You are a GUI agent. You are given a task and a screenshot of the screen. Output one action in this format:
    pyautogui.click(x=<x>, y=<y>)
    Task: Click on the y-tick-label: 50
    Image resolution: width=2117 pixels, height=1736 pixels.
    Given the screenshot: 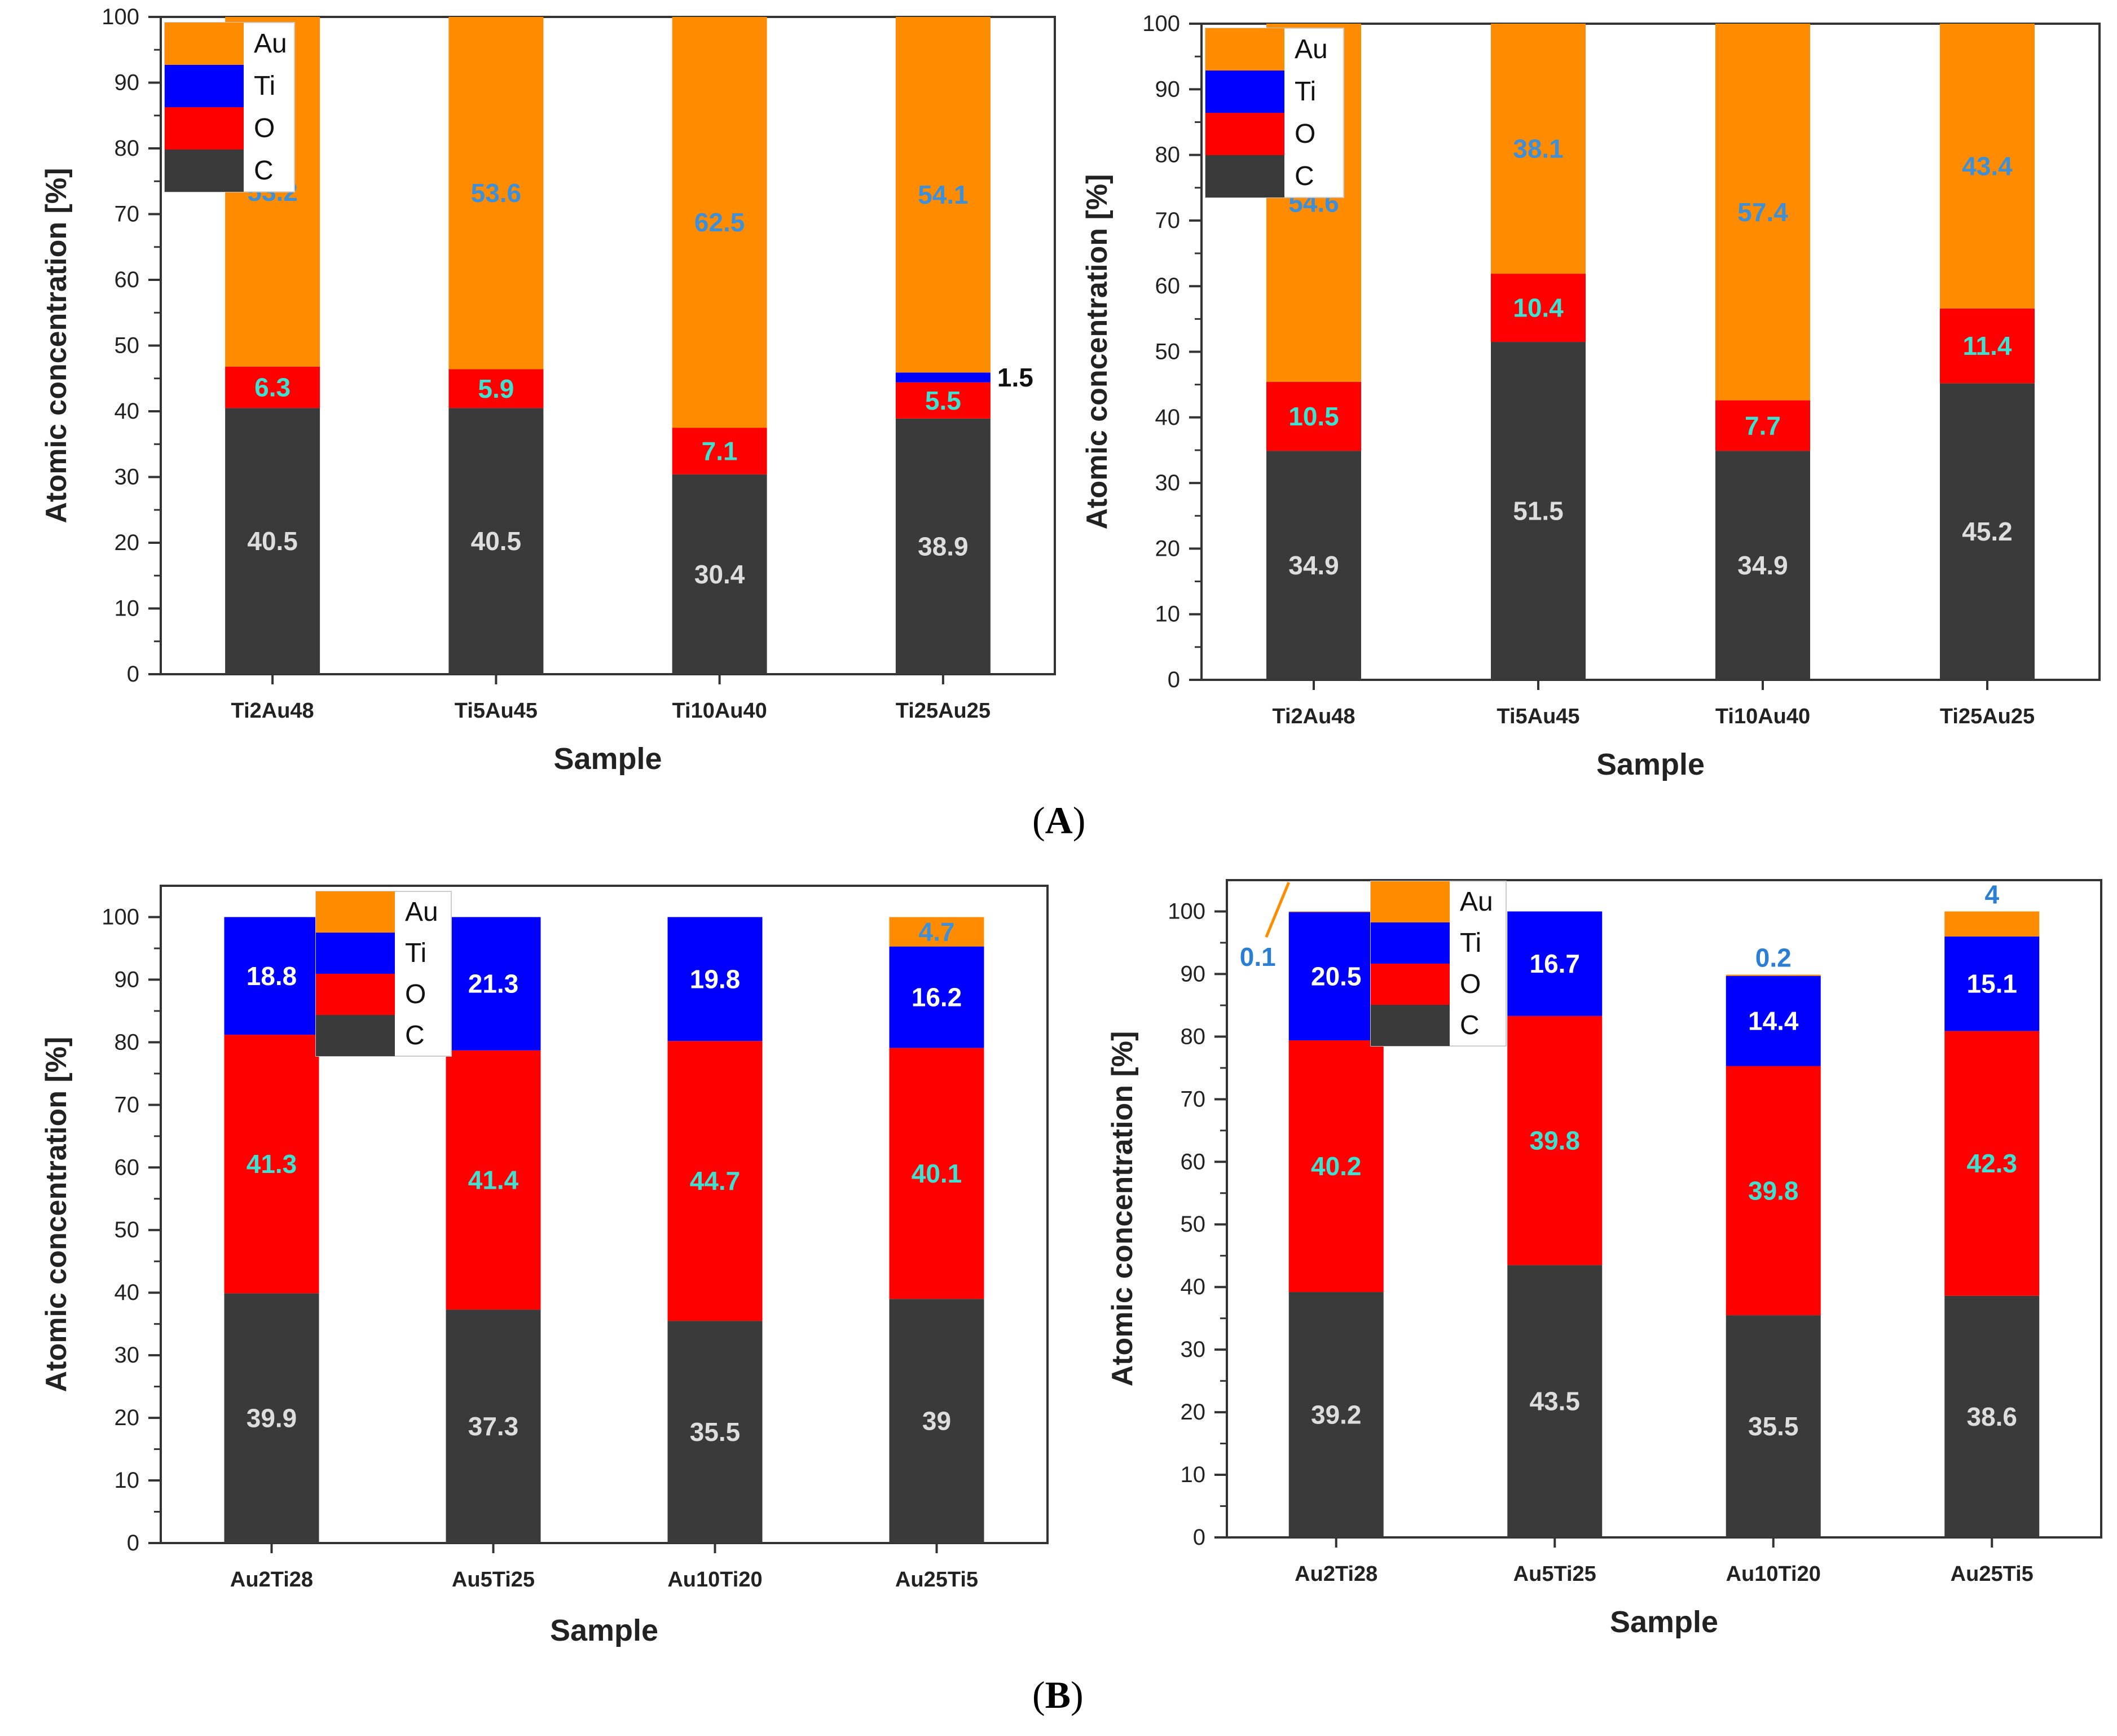 What is the action you would take?
    pyautogui.click(x=1168, y=352)
    